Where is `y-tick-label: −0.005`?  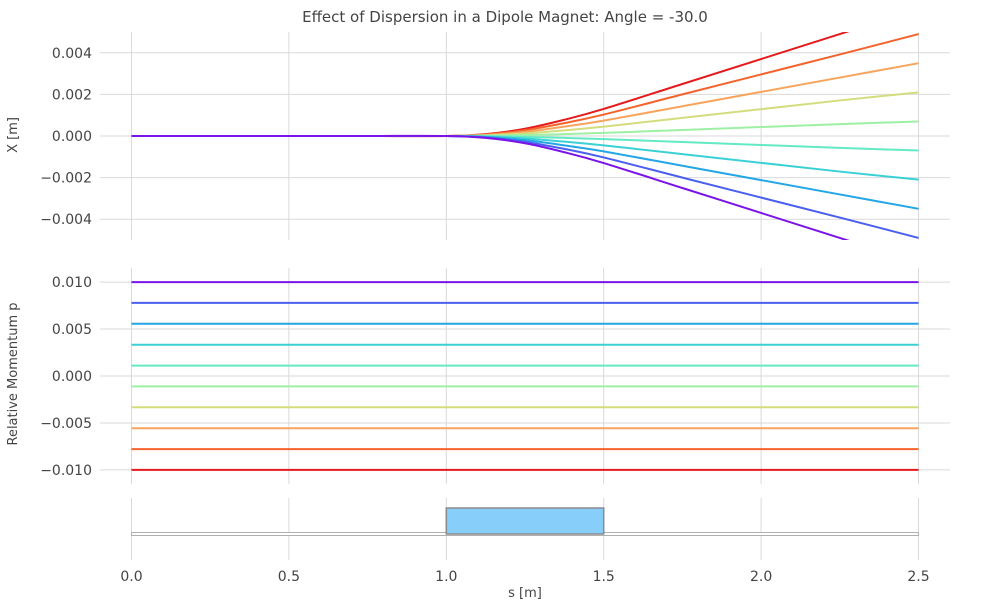 y-tick-label: −0.005 is located at coordinates (66, 424).